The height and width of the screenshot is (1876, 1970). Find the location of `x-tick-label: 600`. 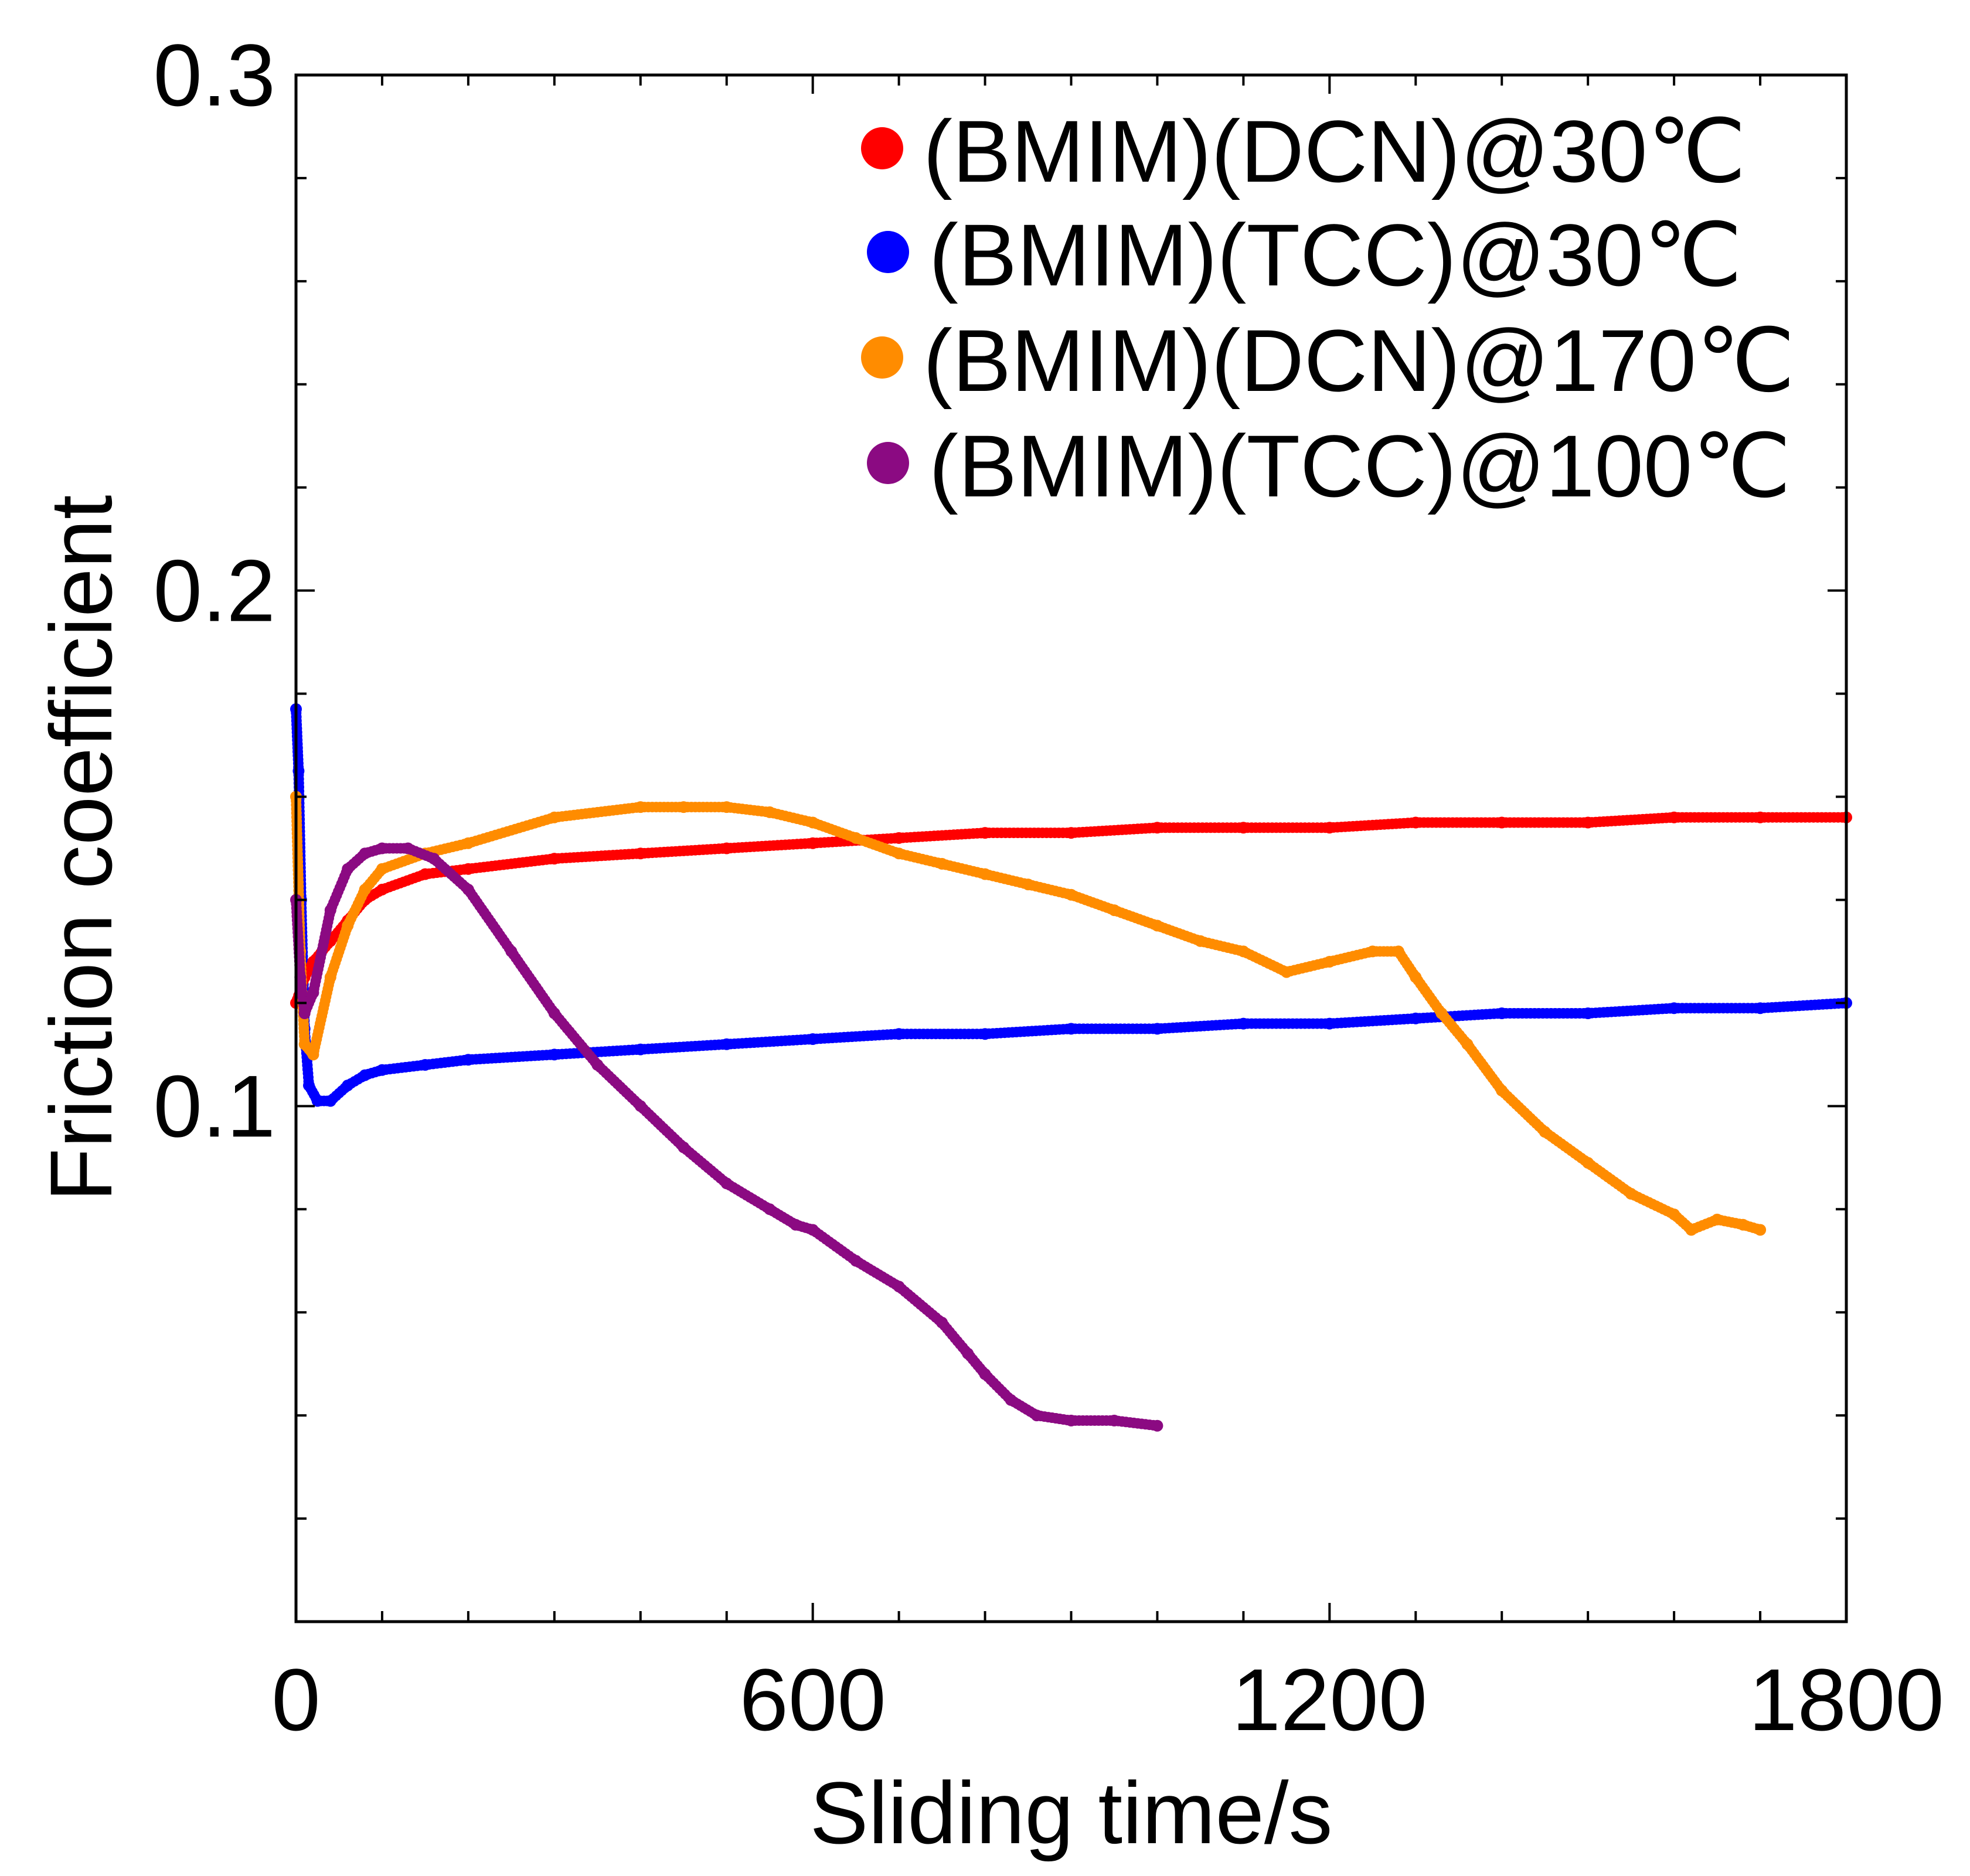

x-tick-label: 600 is located at coordinates (813, 1699).